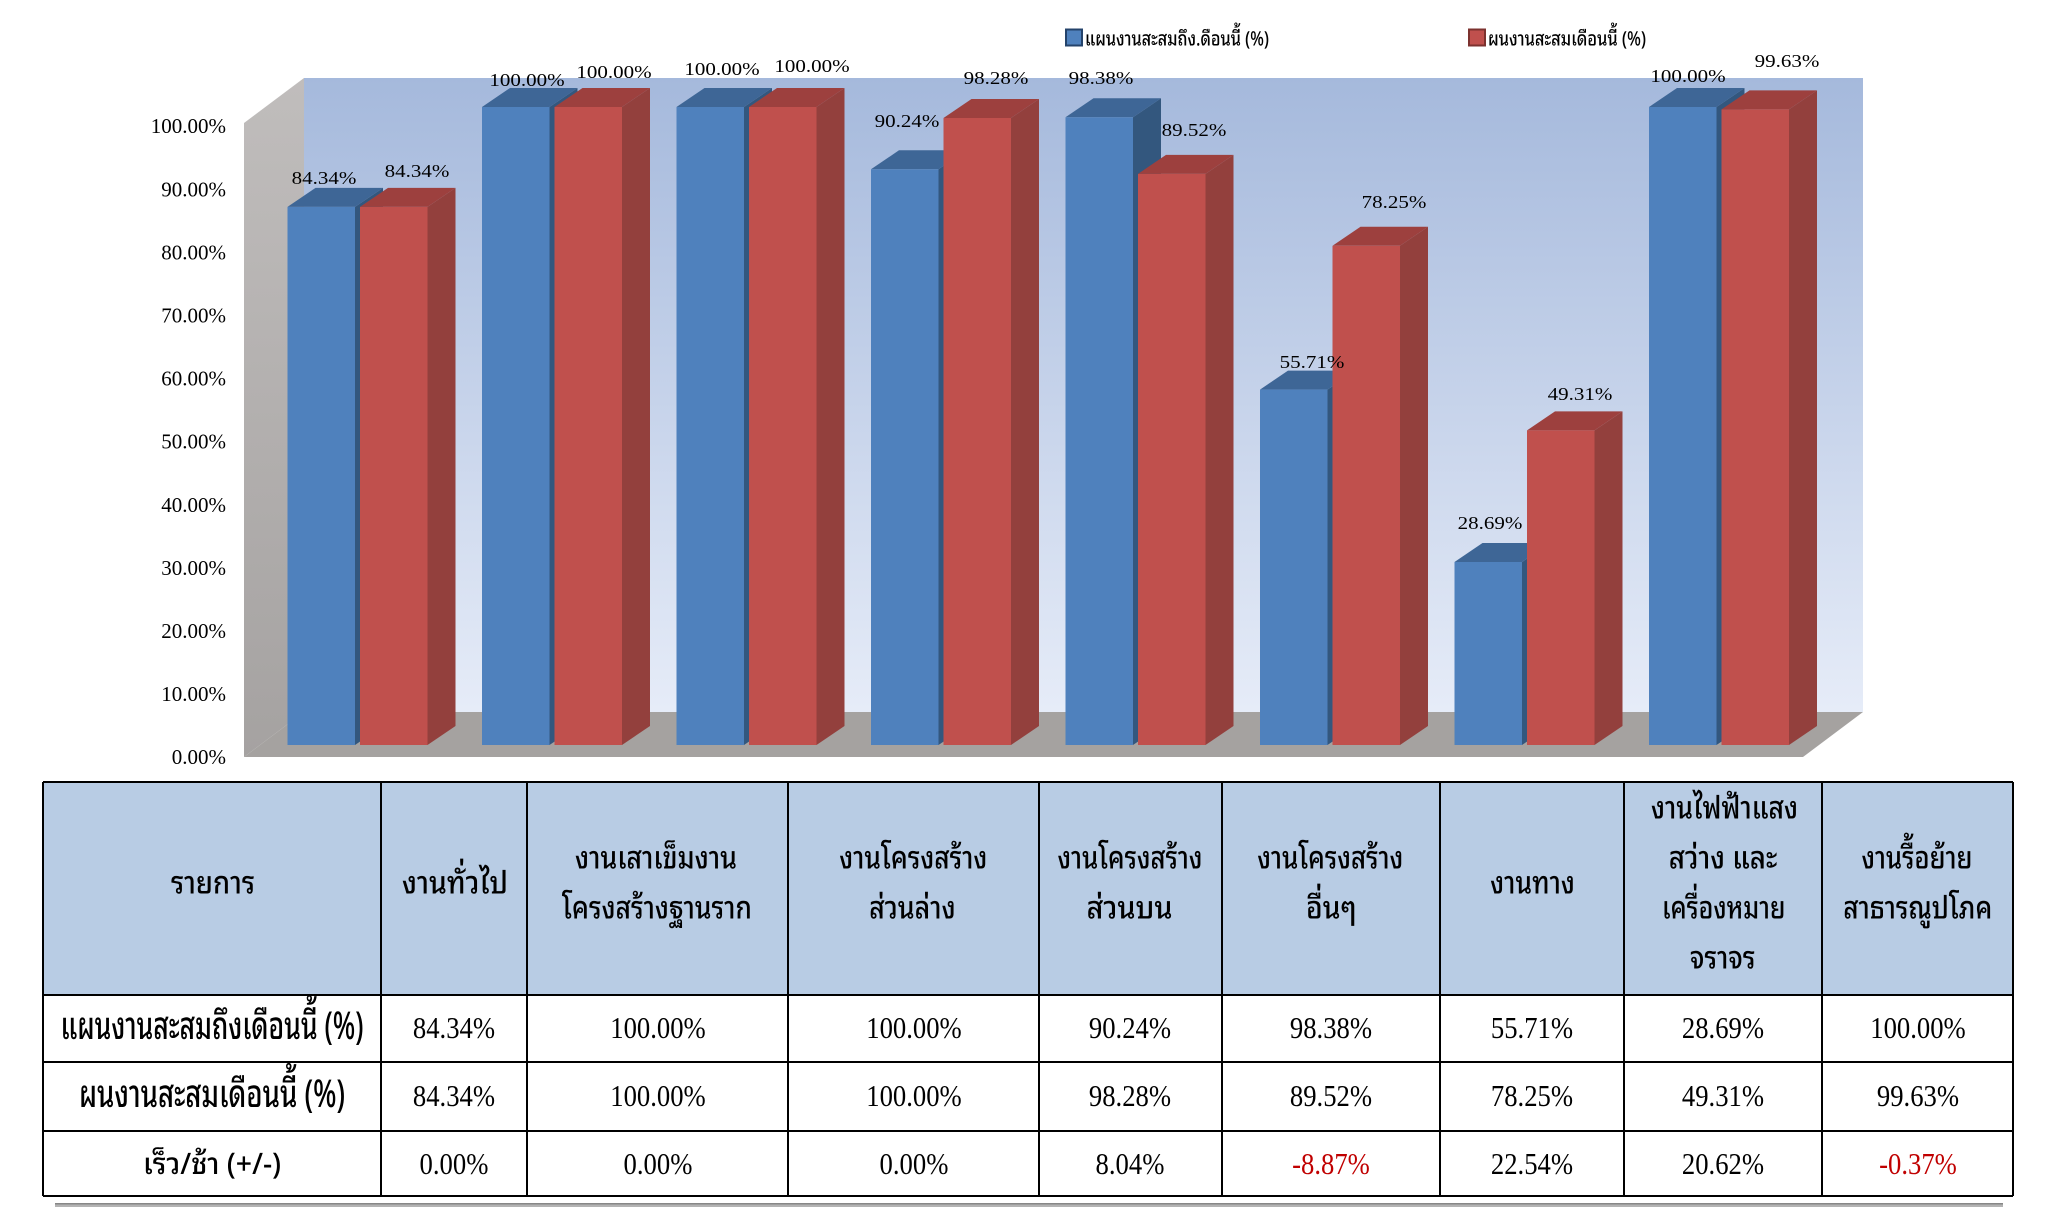 Image resolution: width=2058 pixels, height=1212 pixels. Describe the element at coordinates (1918, 1163) in the screenshot. I see `svg-text: -0.37%` at that location.